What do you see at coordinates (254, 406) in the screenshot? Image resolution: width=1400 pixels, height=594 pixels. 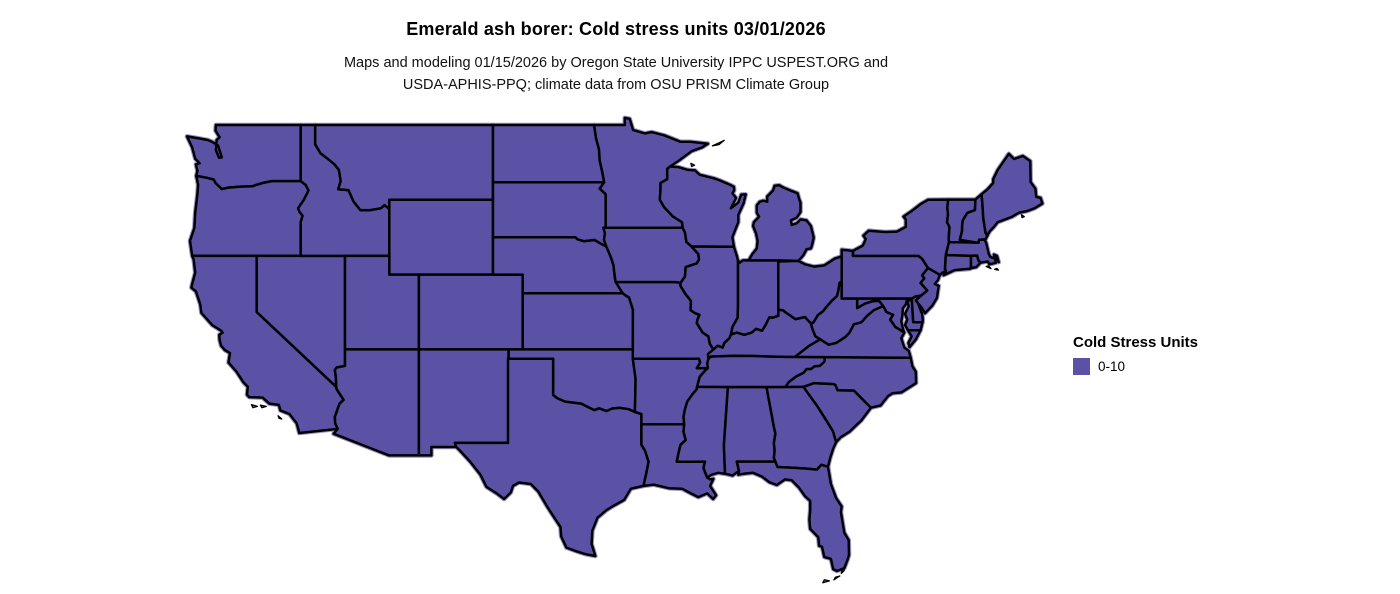 I see `channel-island-a-island` at bounding box center [254, 406].